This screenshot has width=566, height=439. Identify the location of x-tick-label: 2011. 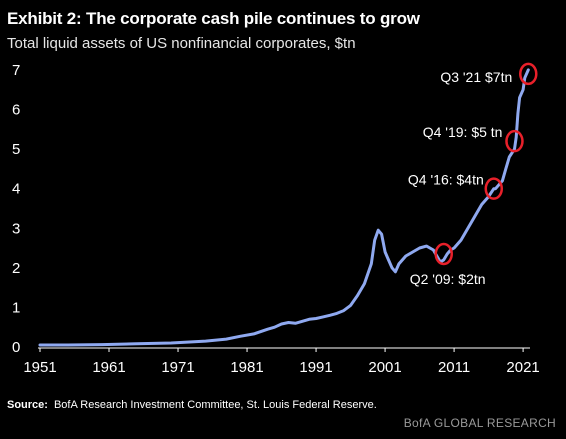
(454, 367).